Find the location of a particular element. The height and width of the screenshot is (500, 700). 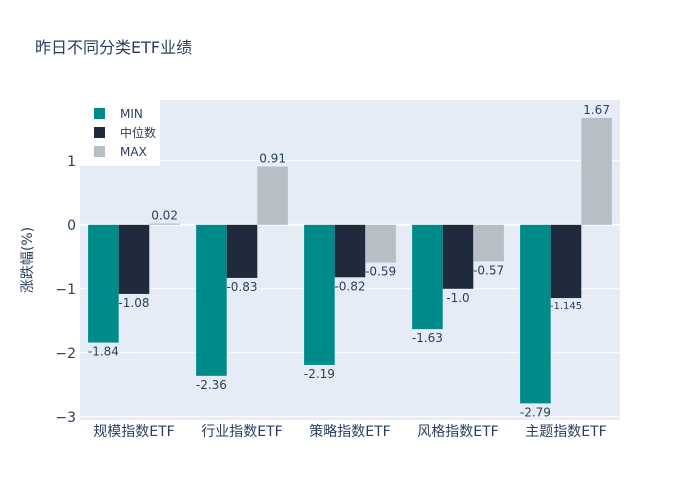

data-label: 1.67 is located at coordinates (596, 110).